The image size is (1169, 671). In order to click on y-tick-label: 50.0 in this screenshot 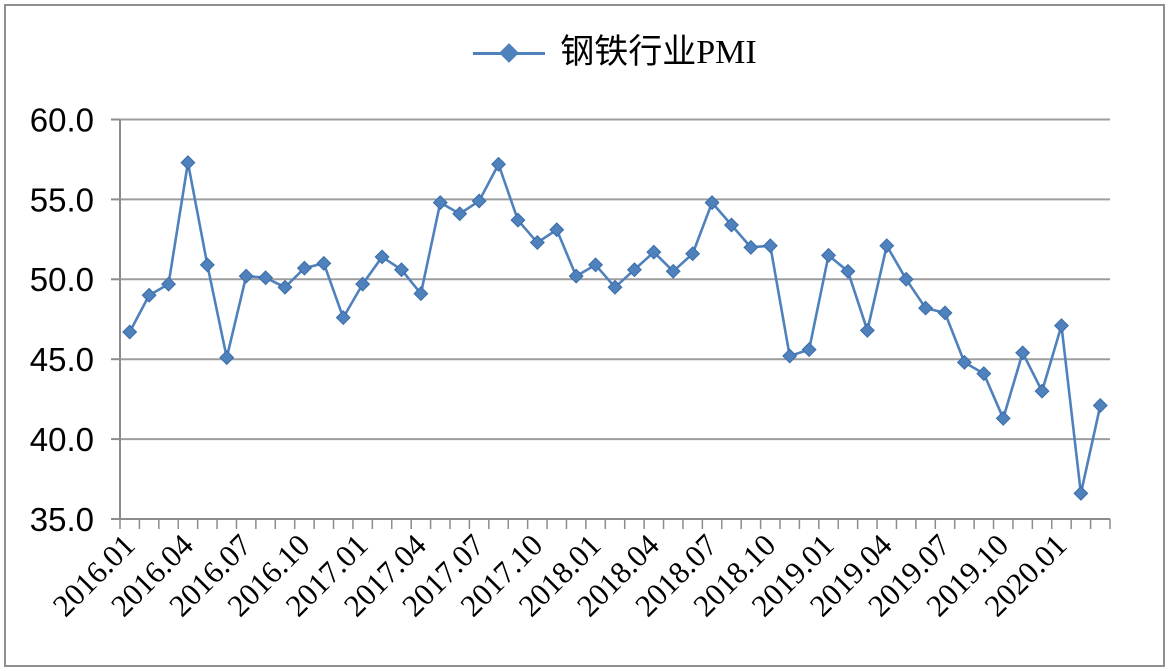, I will do `click(62, 279)`.